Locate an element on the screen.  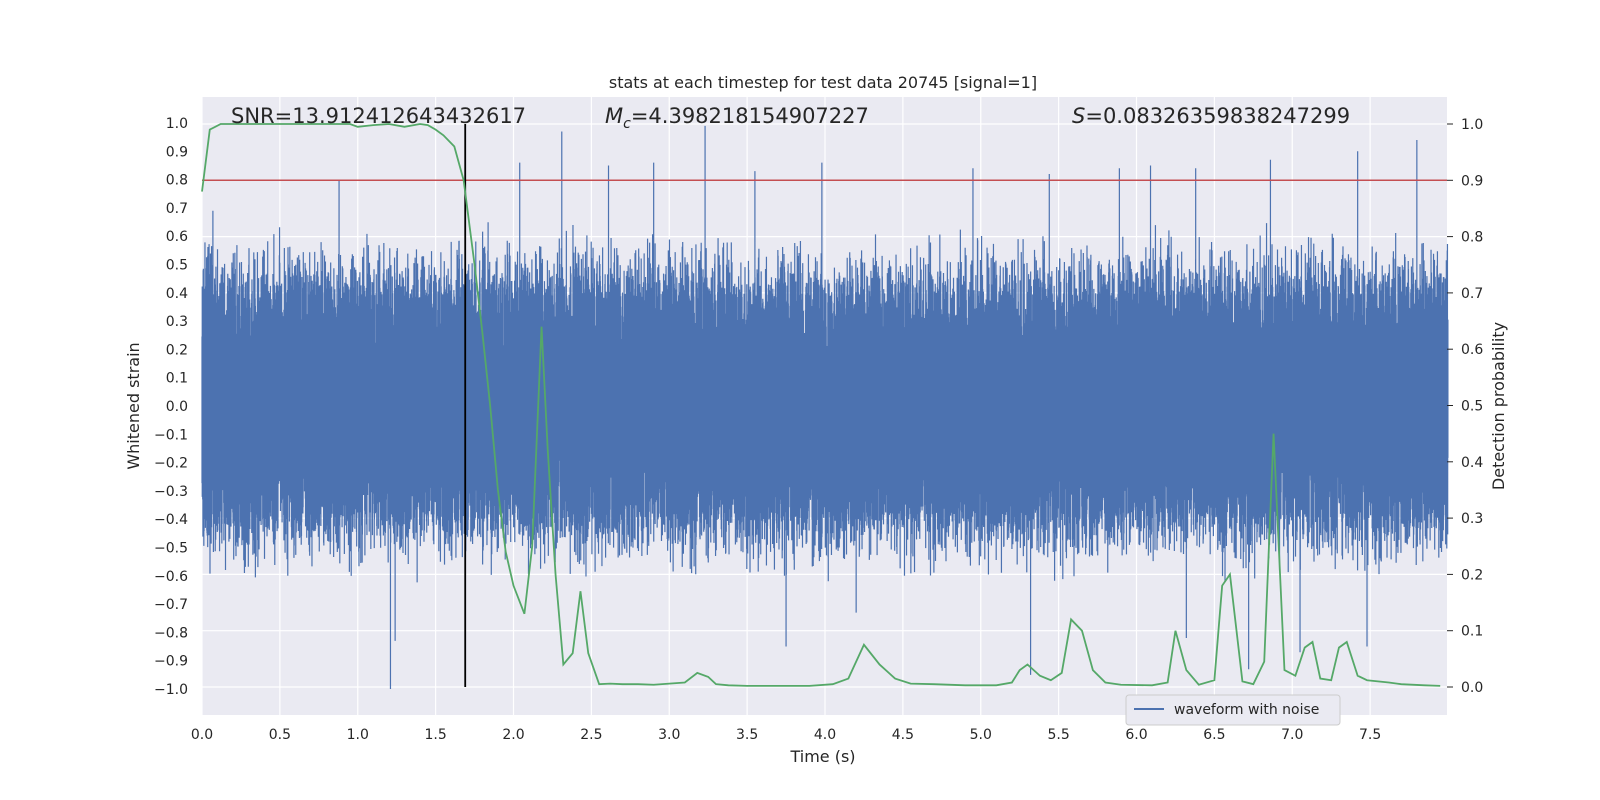
x-tick-label: 0.0 is located at coordinates (202, 735).